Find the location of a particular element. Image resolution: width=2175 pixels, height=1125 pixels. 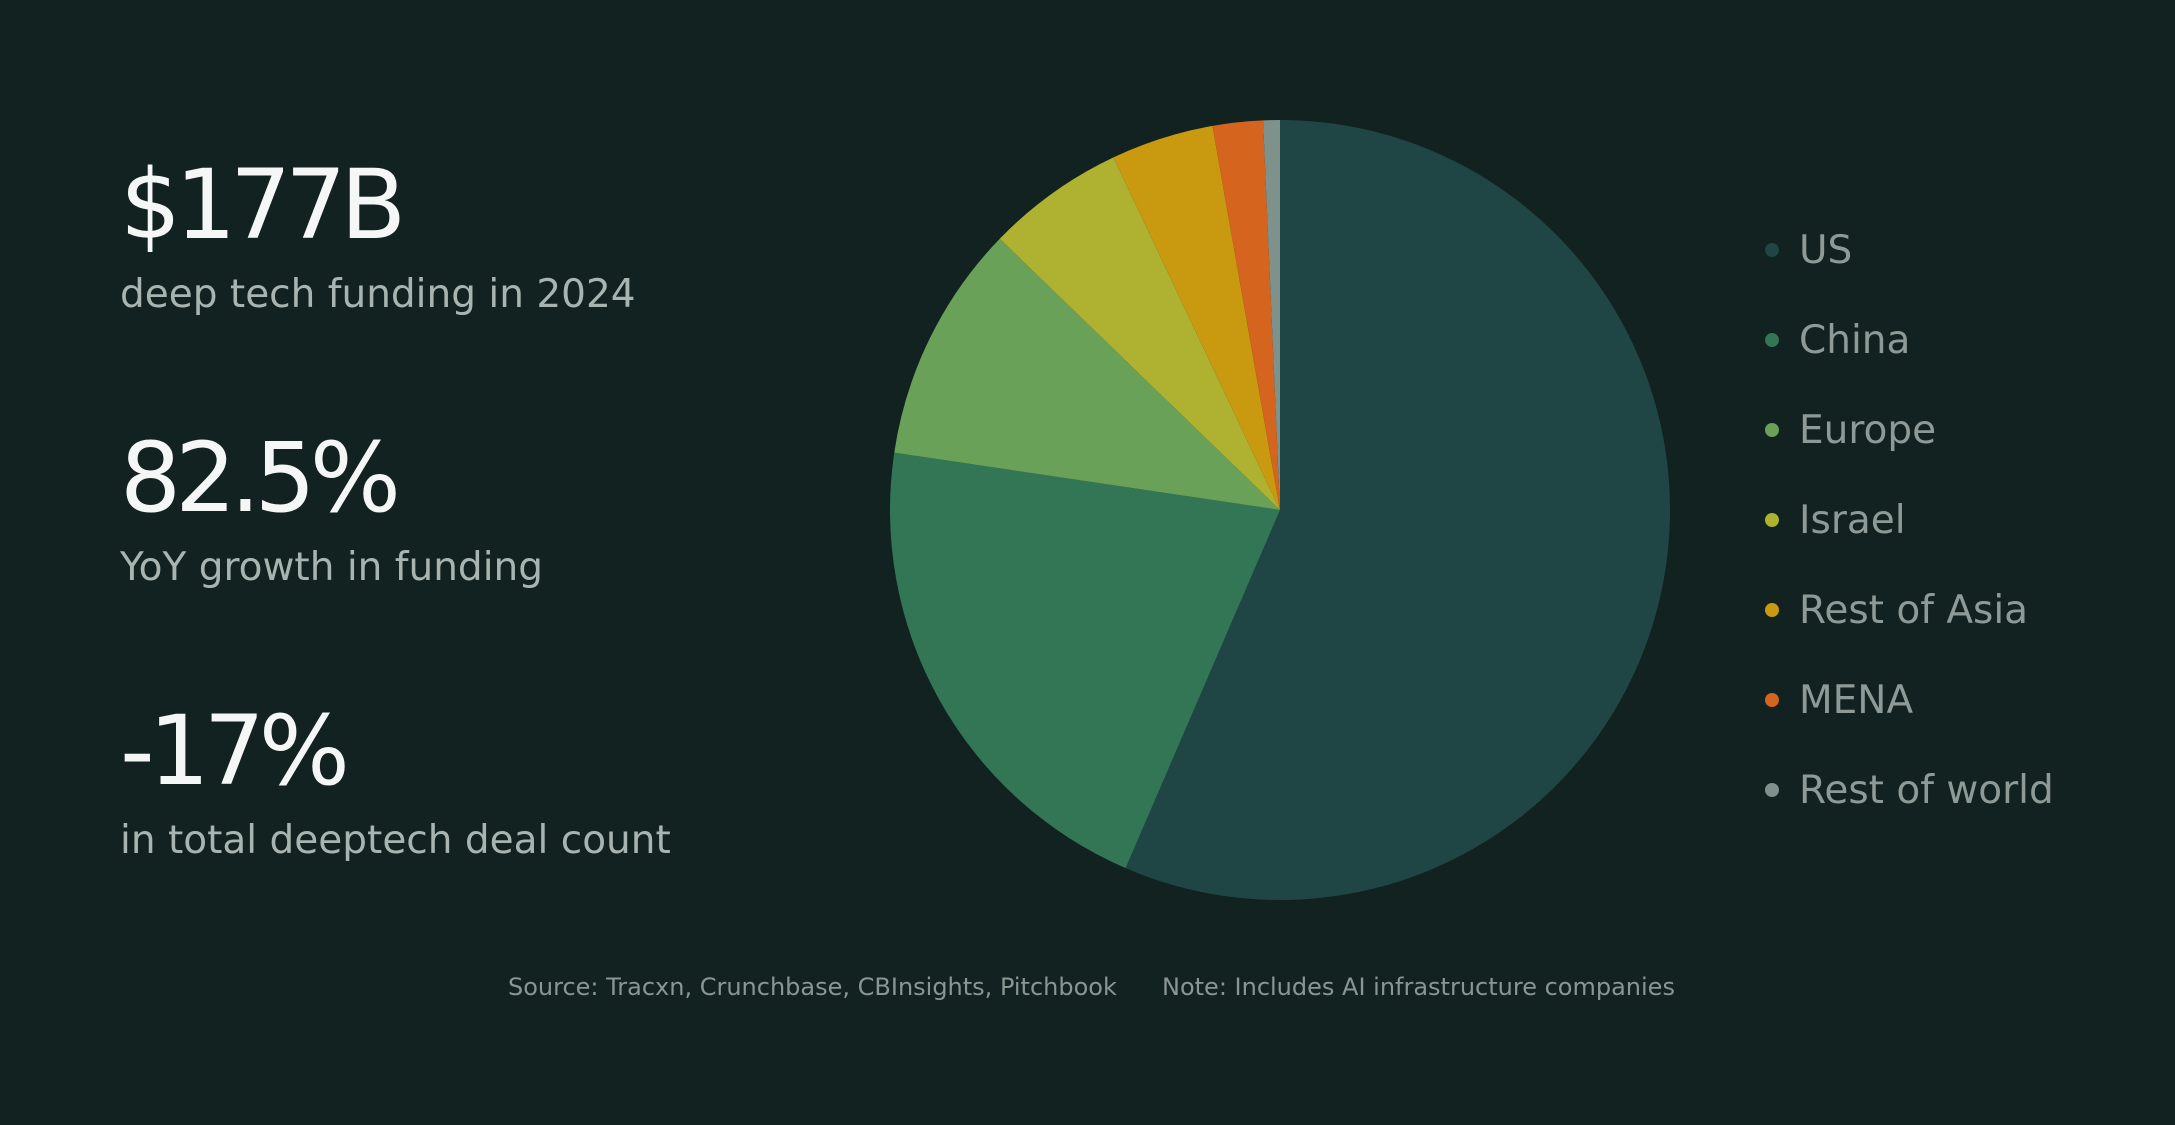

legend-item-china: China is located at coordinates (1965, 340).